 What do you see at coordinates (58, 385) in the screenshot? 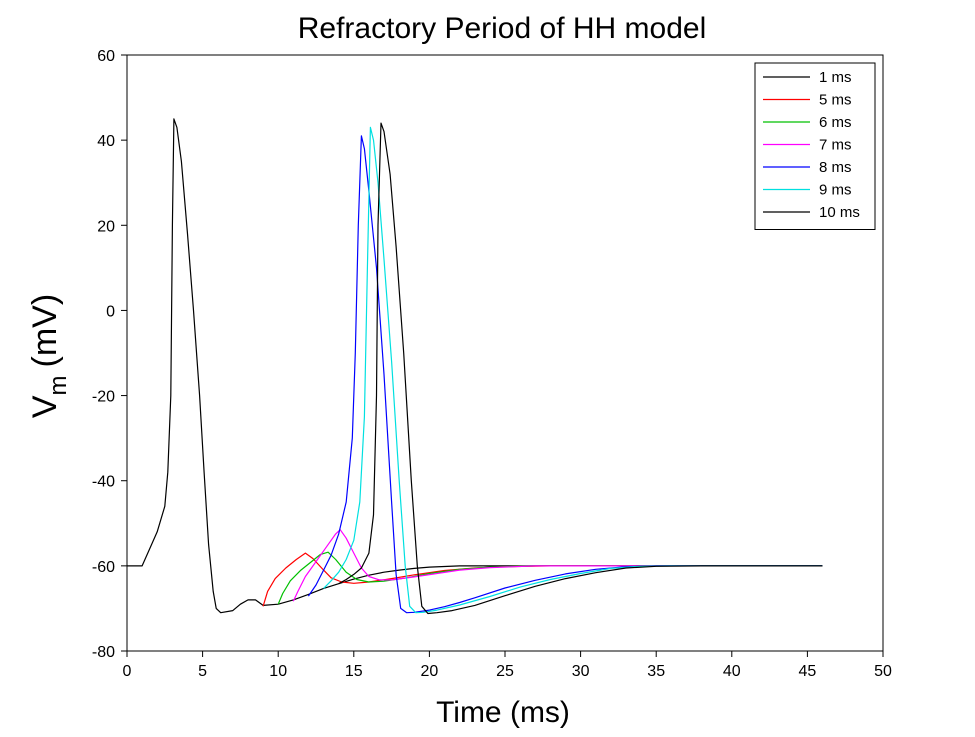
I see `y-axis-label-sub: m` at bounding box center [58, 385].